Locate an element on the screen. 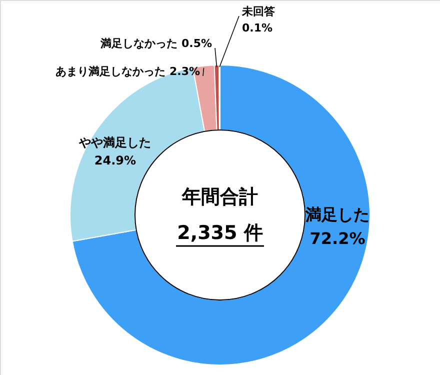  slice-label: 未回答 is located at coordinates (258, 11).